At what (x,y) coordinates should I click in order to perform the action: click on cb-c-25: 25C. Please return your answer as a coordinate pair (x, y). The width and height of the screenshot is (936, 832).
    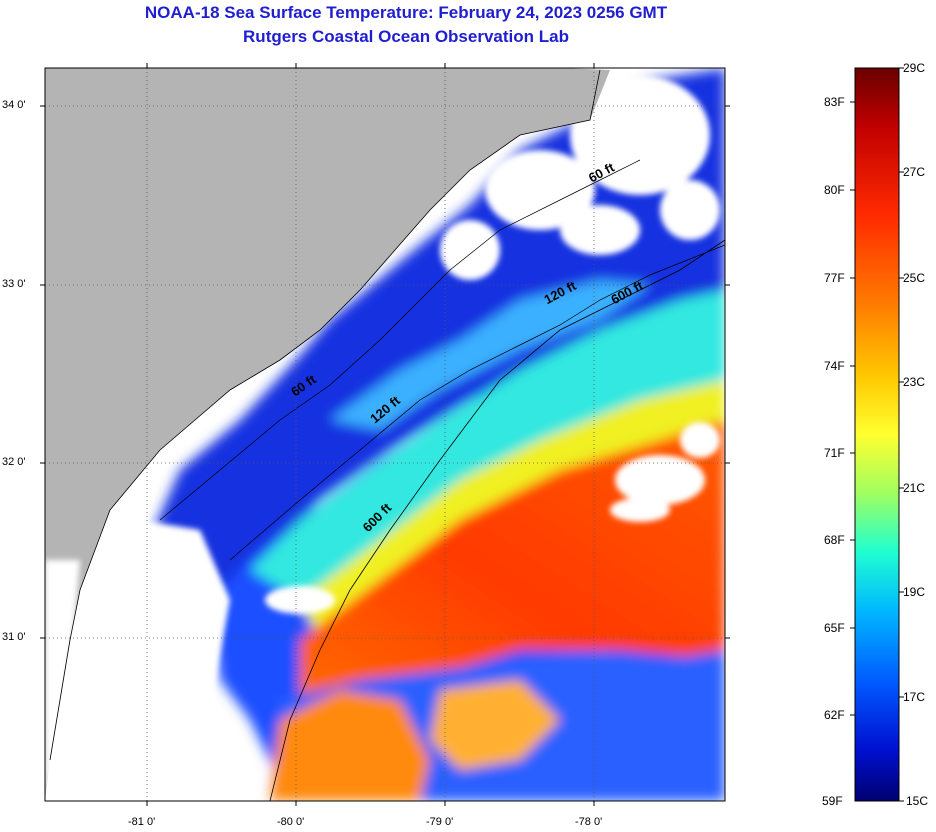
    Looking at the image, I should click on (914, 278).